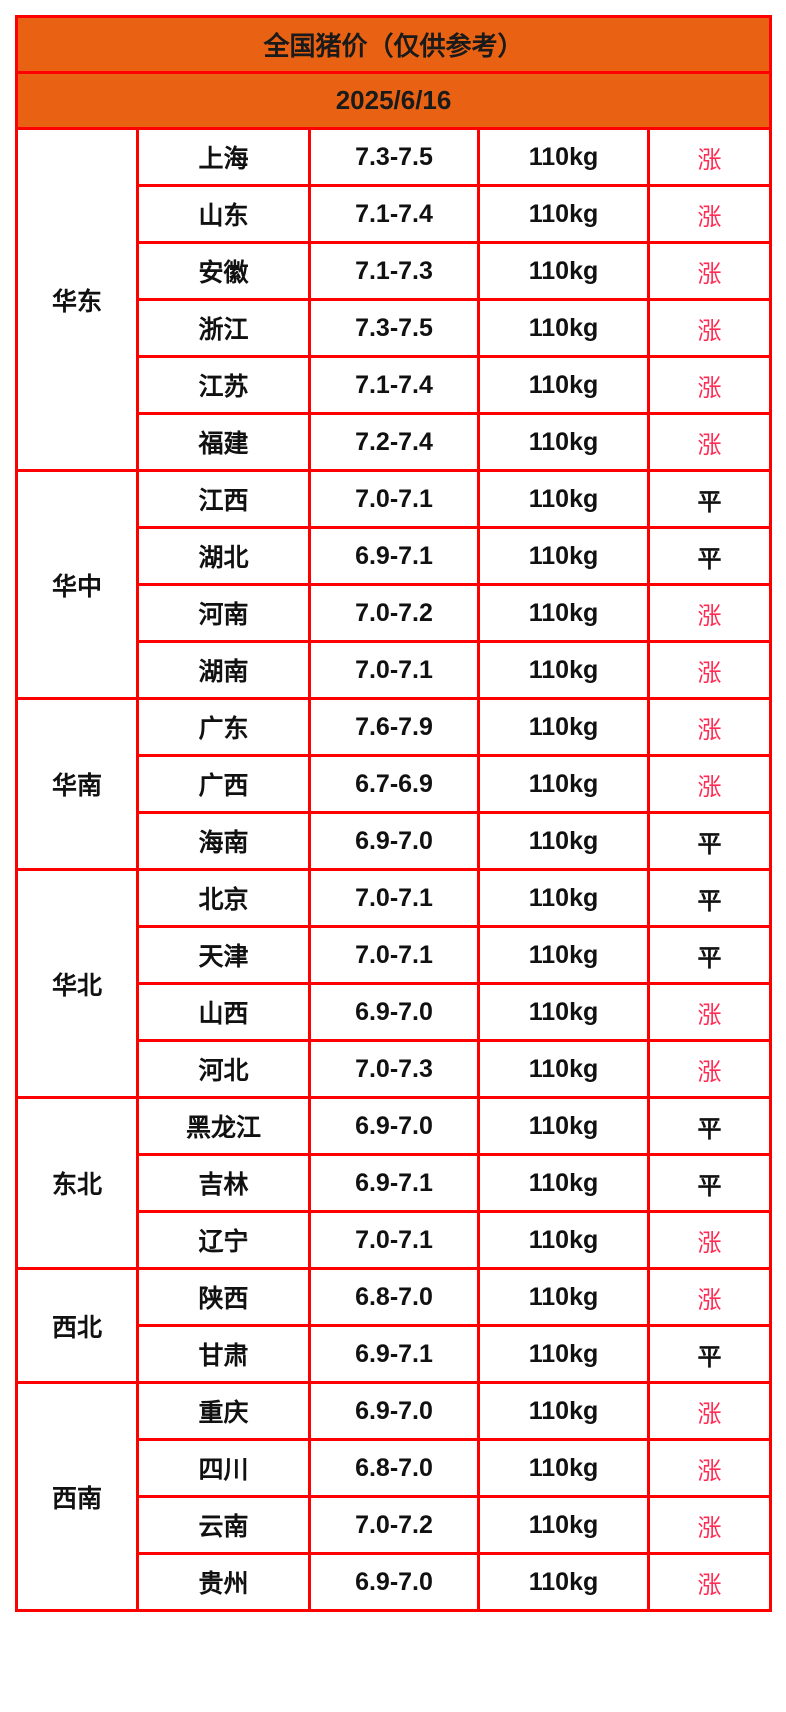 This screenshot has width=786, height=1712. I want to click on price-range-cell: 7.6-7.9, so click(394, 727).